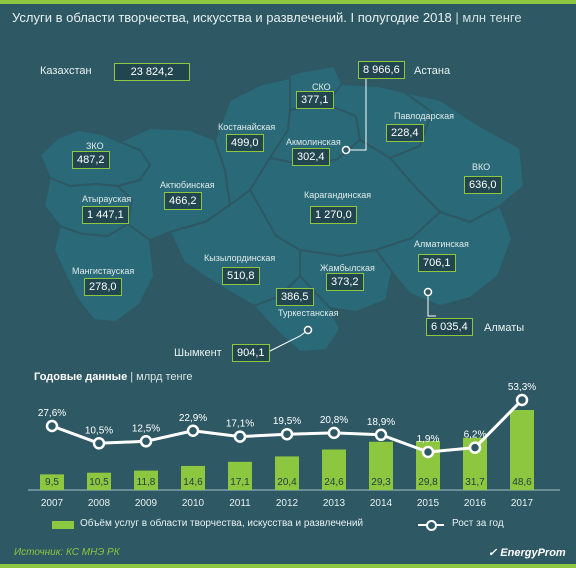 The width and height of the screenshot is (576, 568). Describe the element at coordinates (287, 503) in the screenshot. I see `x-tick-label: 2012` at that location.